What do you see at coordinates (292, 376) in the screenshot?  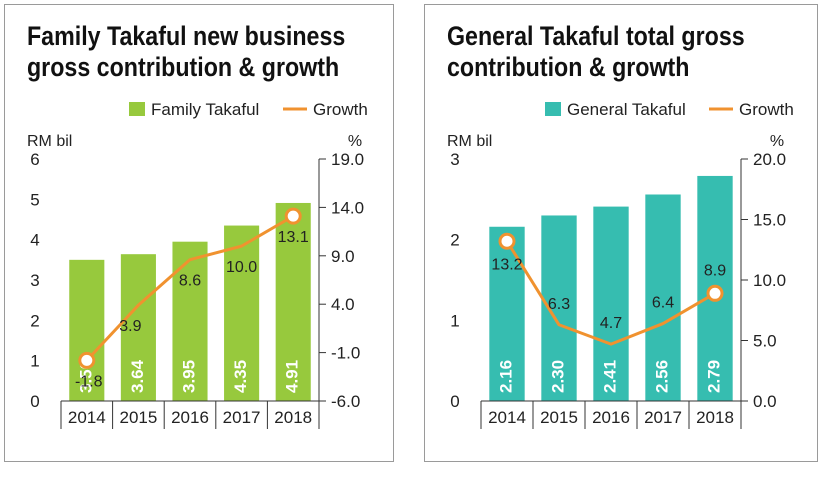 I see `bar-value-label: 4.91` at bounding box center [292, 376].